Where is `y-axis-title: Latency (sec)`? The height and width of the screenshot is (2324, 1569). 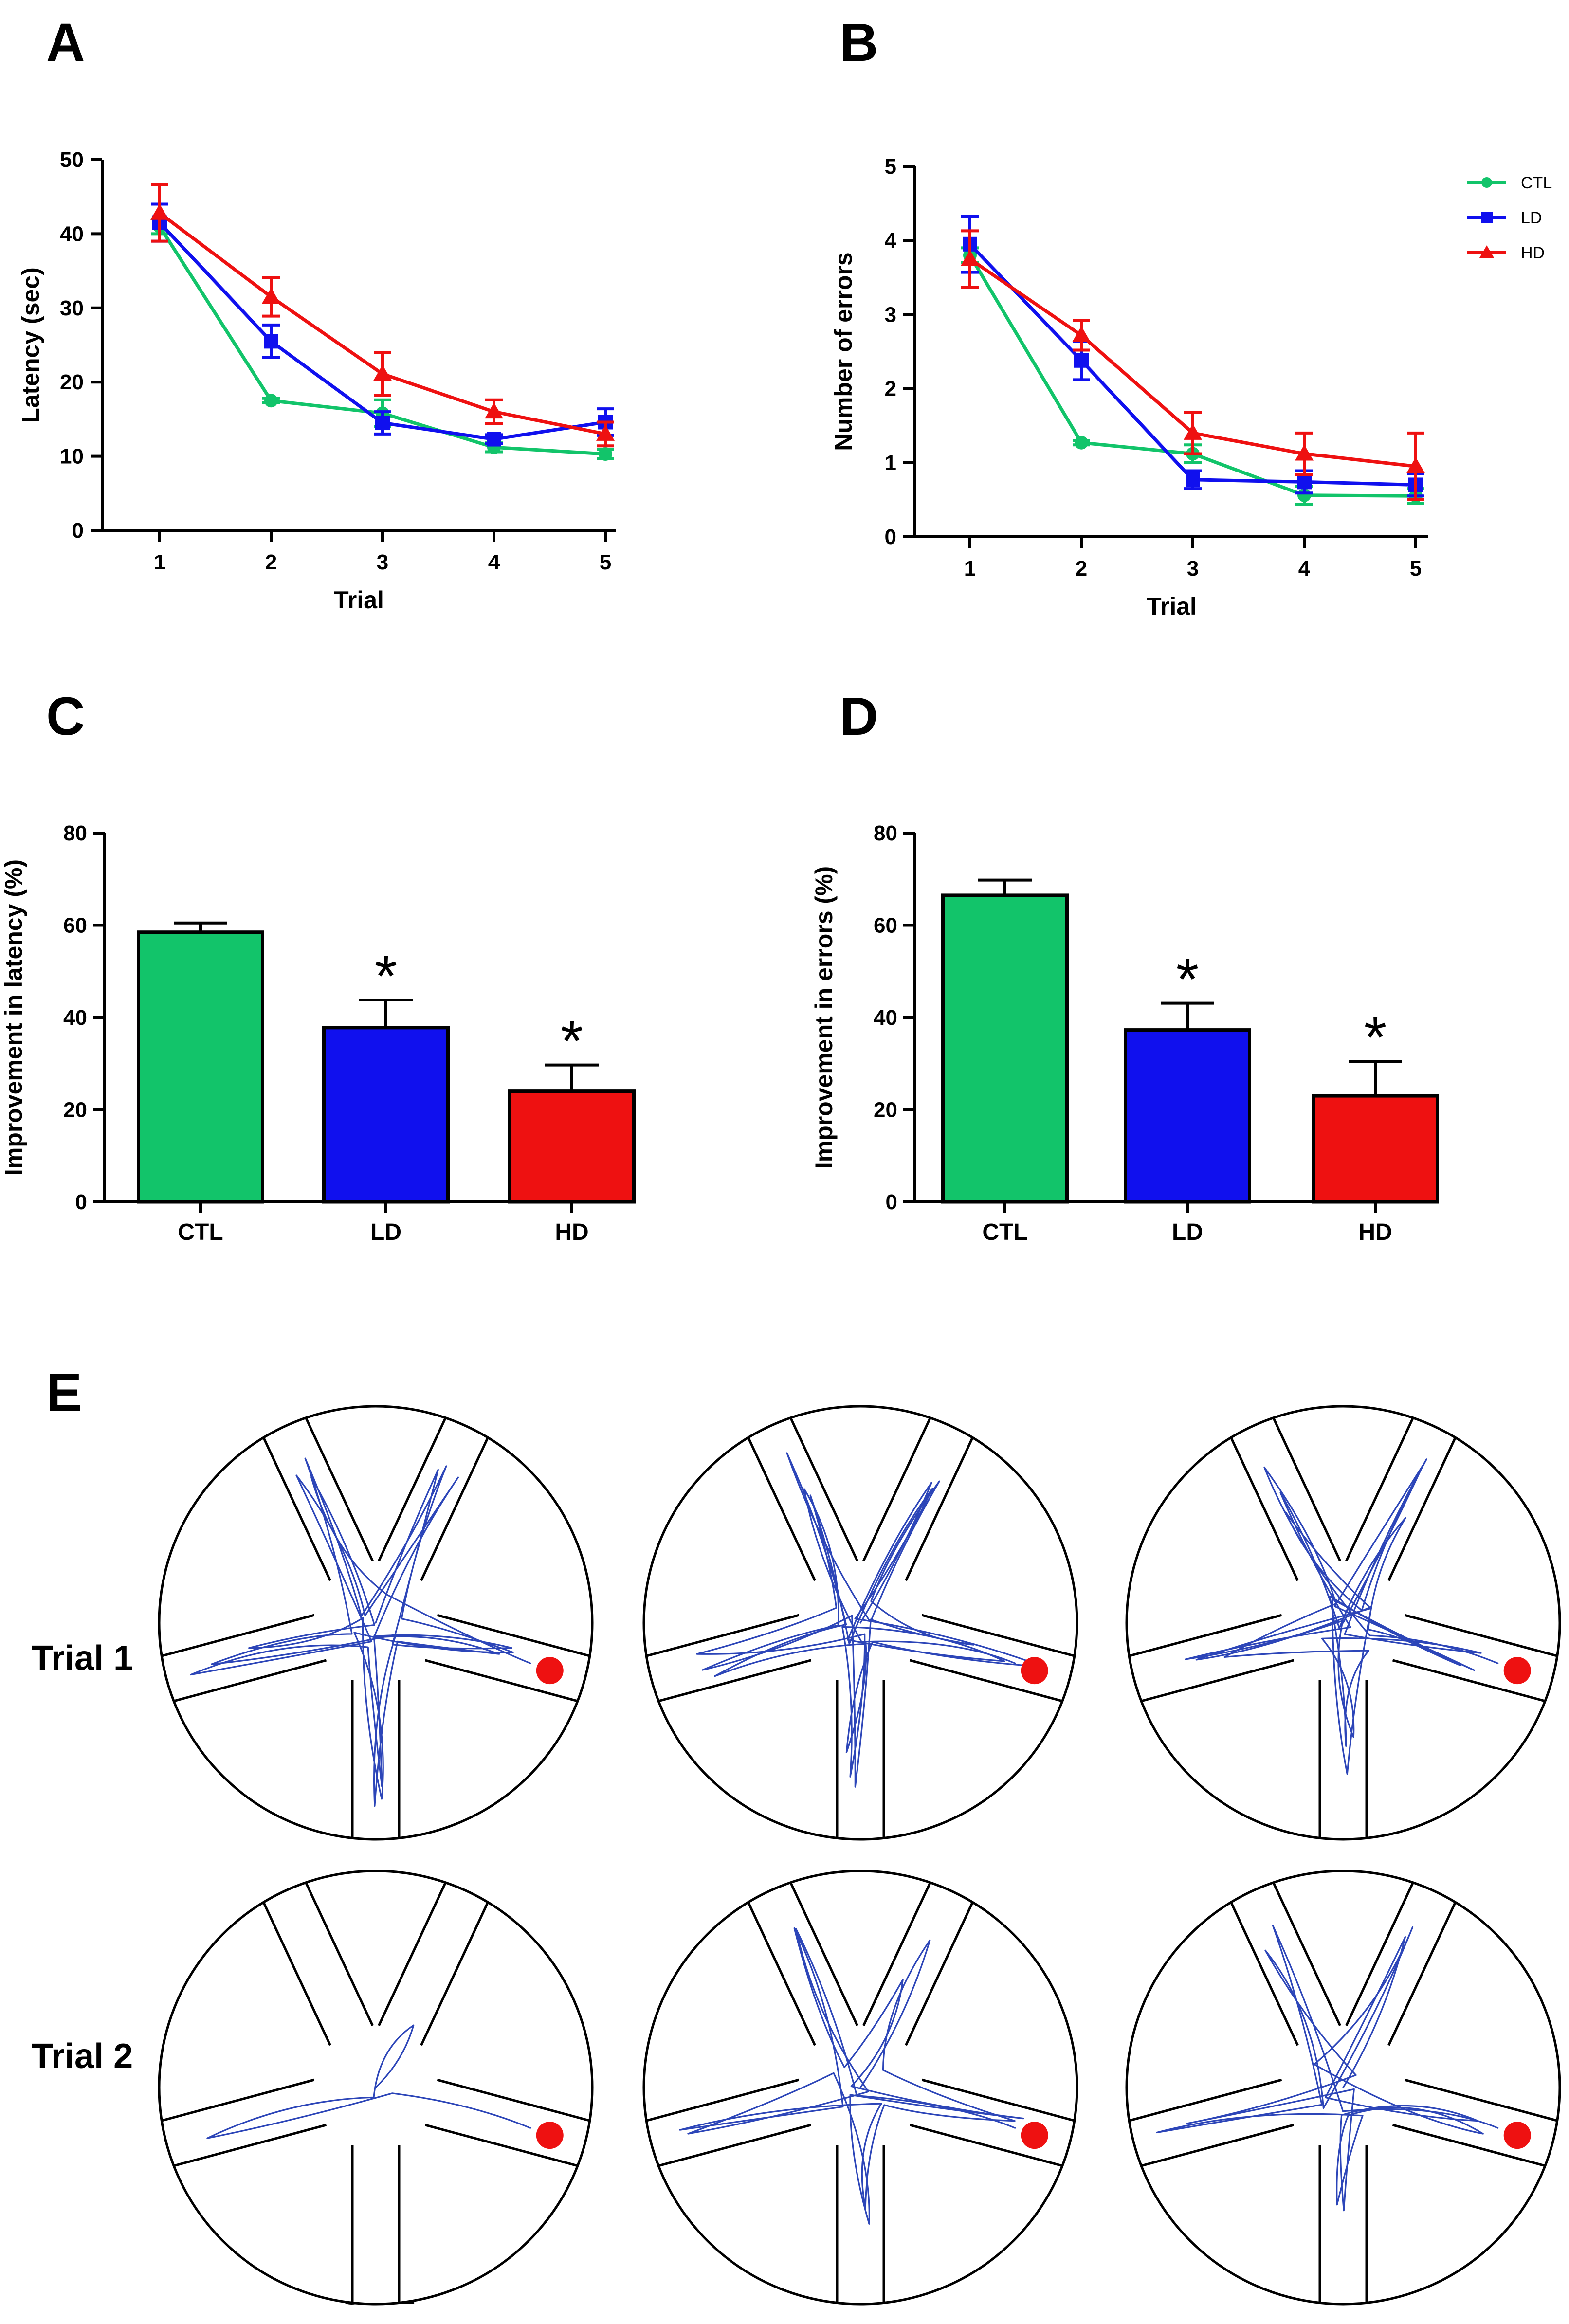
y-axis-title: Latency (sec) is located at coordinates (30, 345).